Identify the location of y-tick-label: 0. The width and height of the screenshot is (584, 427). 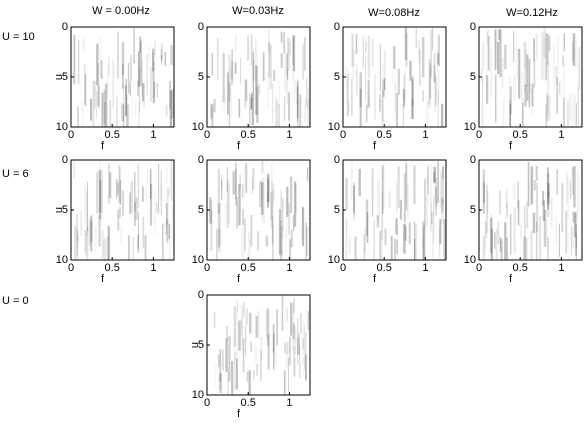
(473, 160).